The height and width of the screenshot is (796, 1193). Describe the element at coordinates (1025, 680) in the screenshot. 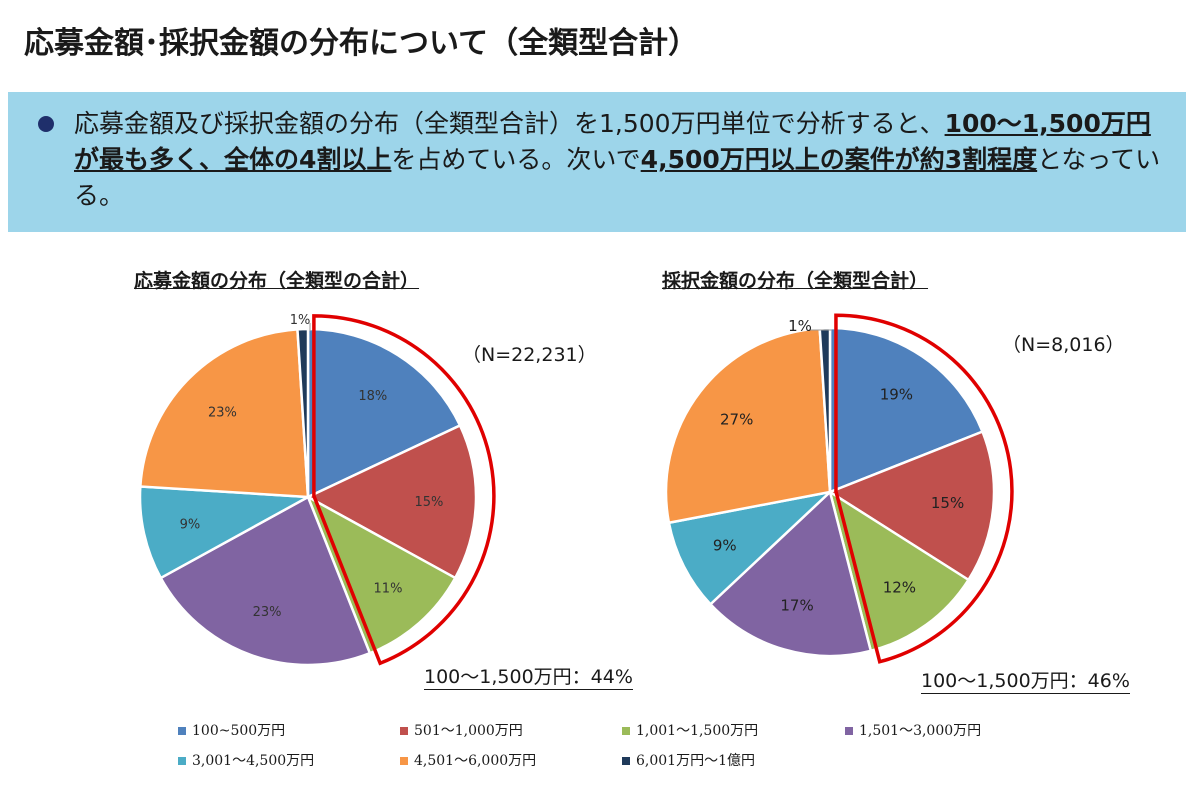

I see `highlight-annotation-adoptions: 100～1,500万円：46%` at that location.